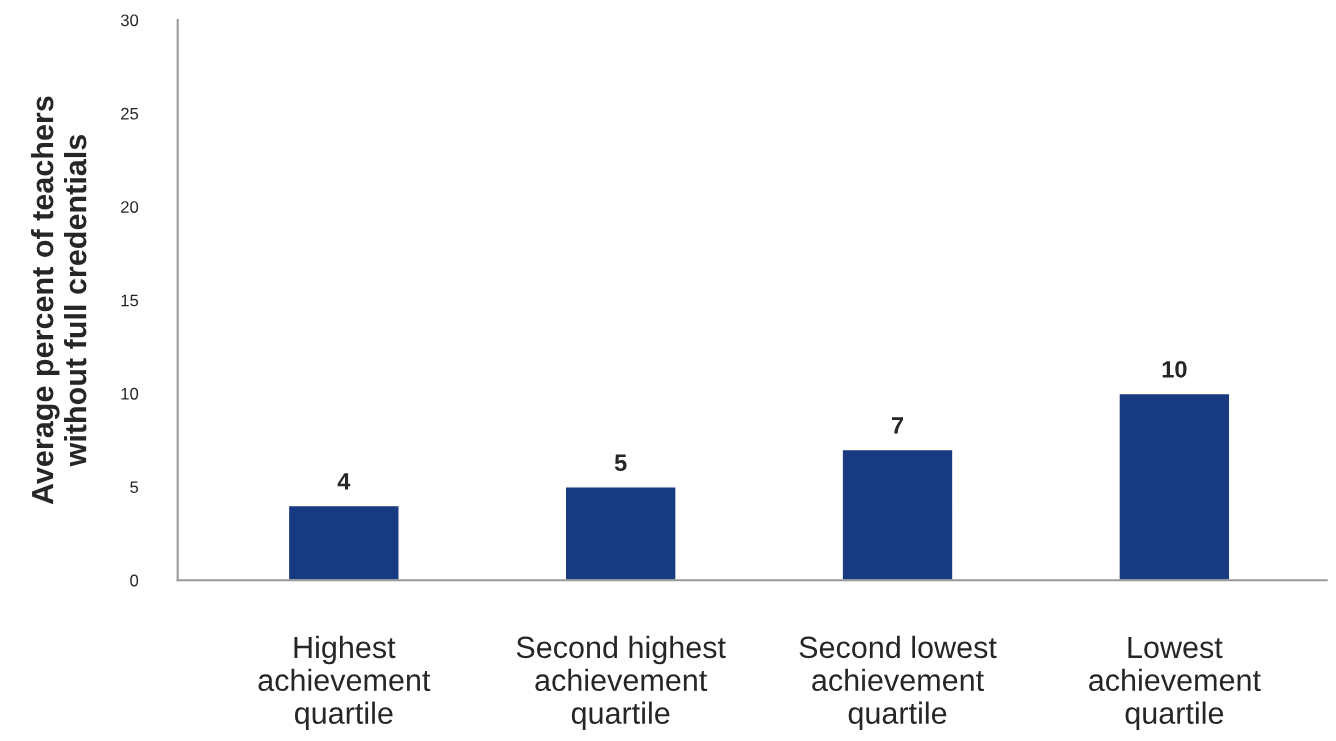 The image size is (1336, 741). What do you see at coordinates (1175, 683) in the screenshot?
I see `x-tick-label: Lowest achievement quartile` at bounding box center [1175, 683].